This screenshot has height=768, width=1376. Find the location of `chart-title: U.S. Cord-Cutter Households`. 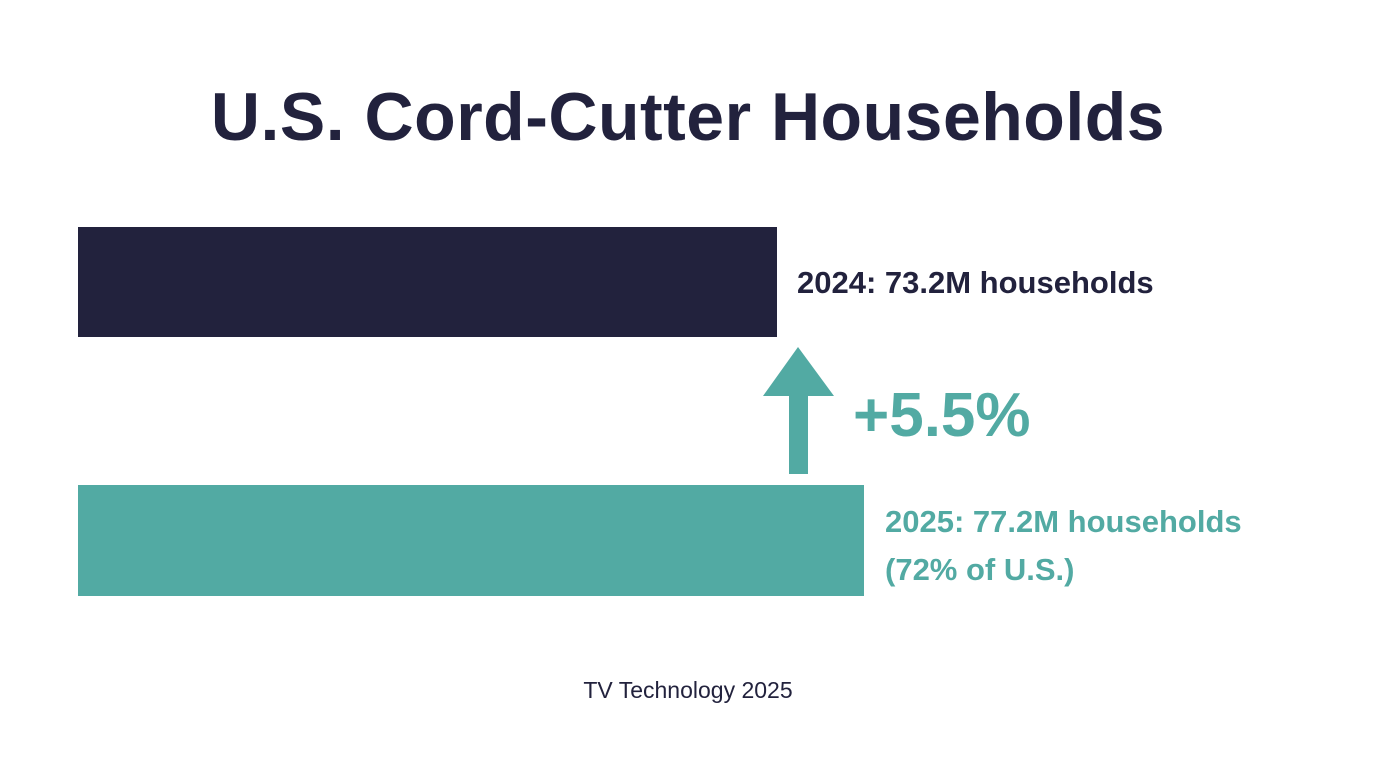

chart-title: U.S. Cord-Cutter Households is located at coordinates (688, 117).